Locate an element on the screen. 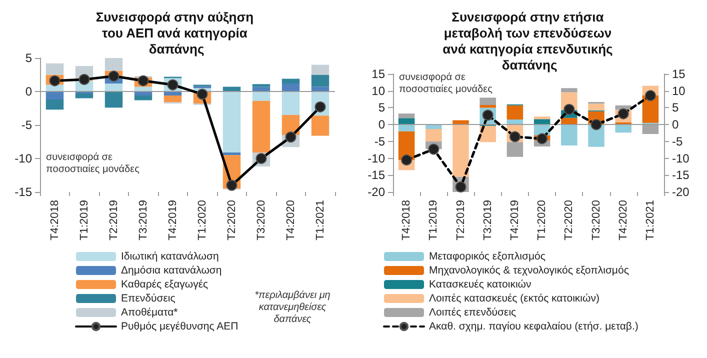  legend-label: Επενδύσεις is located at coordinates (148, 298).